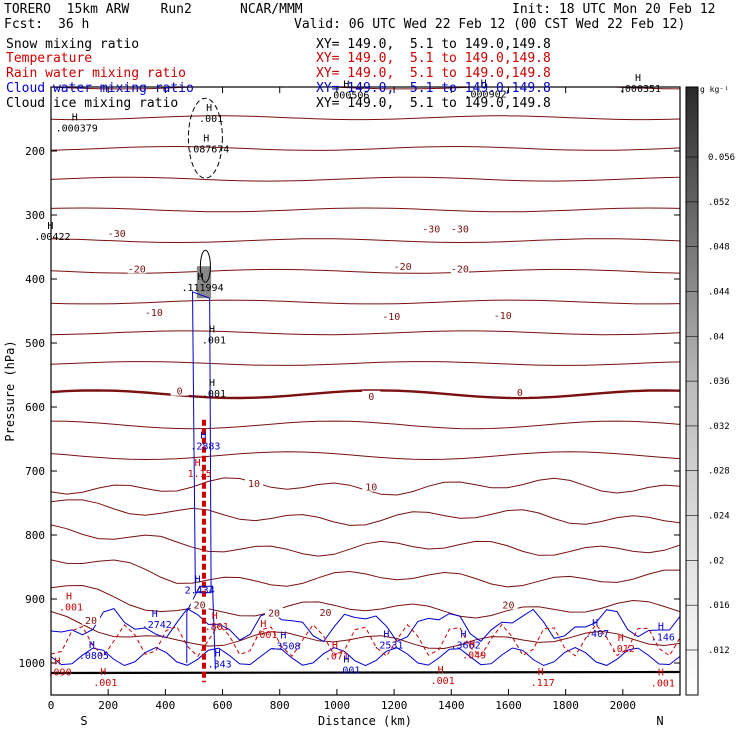 The image size is (740, 740). I want to click on forecast-label: Fcst:, so click(24, 24).